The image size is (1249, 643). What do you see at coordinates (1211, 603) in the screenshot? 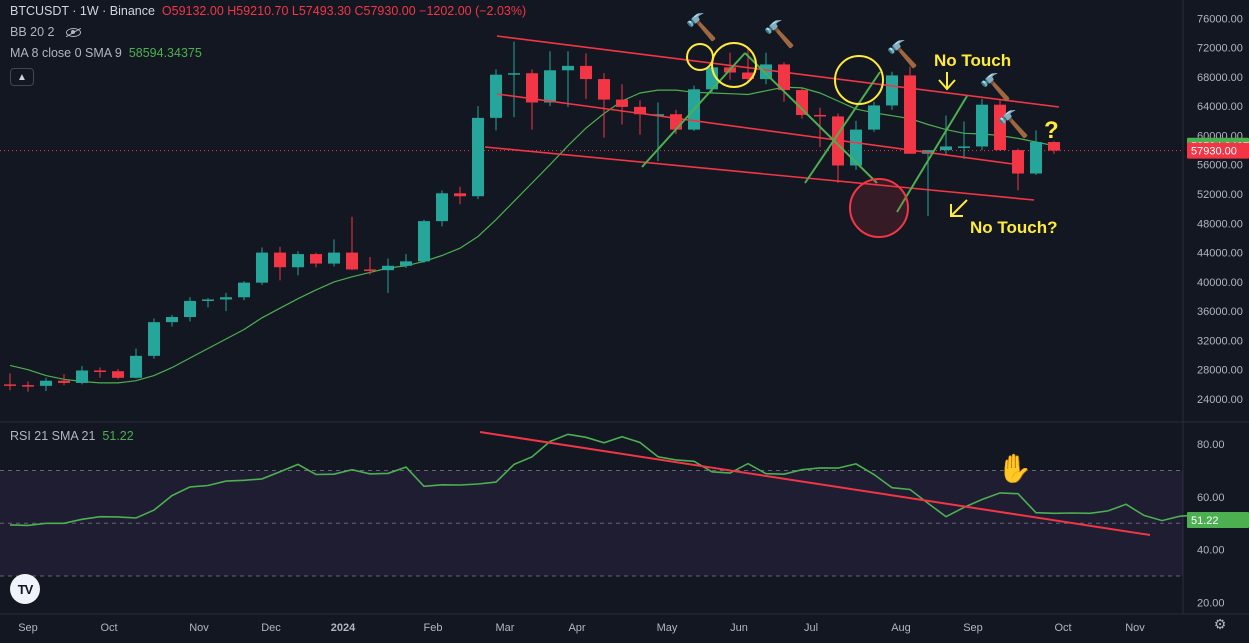
I see `rsi-tick-label: 20.00` at bounding box center [1211, 603].